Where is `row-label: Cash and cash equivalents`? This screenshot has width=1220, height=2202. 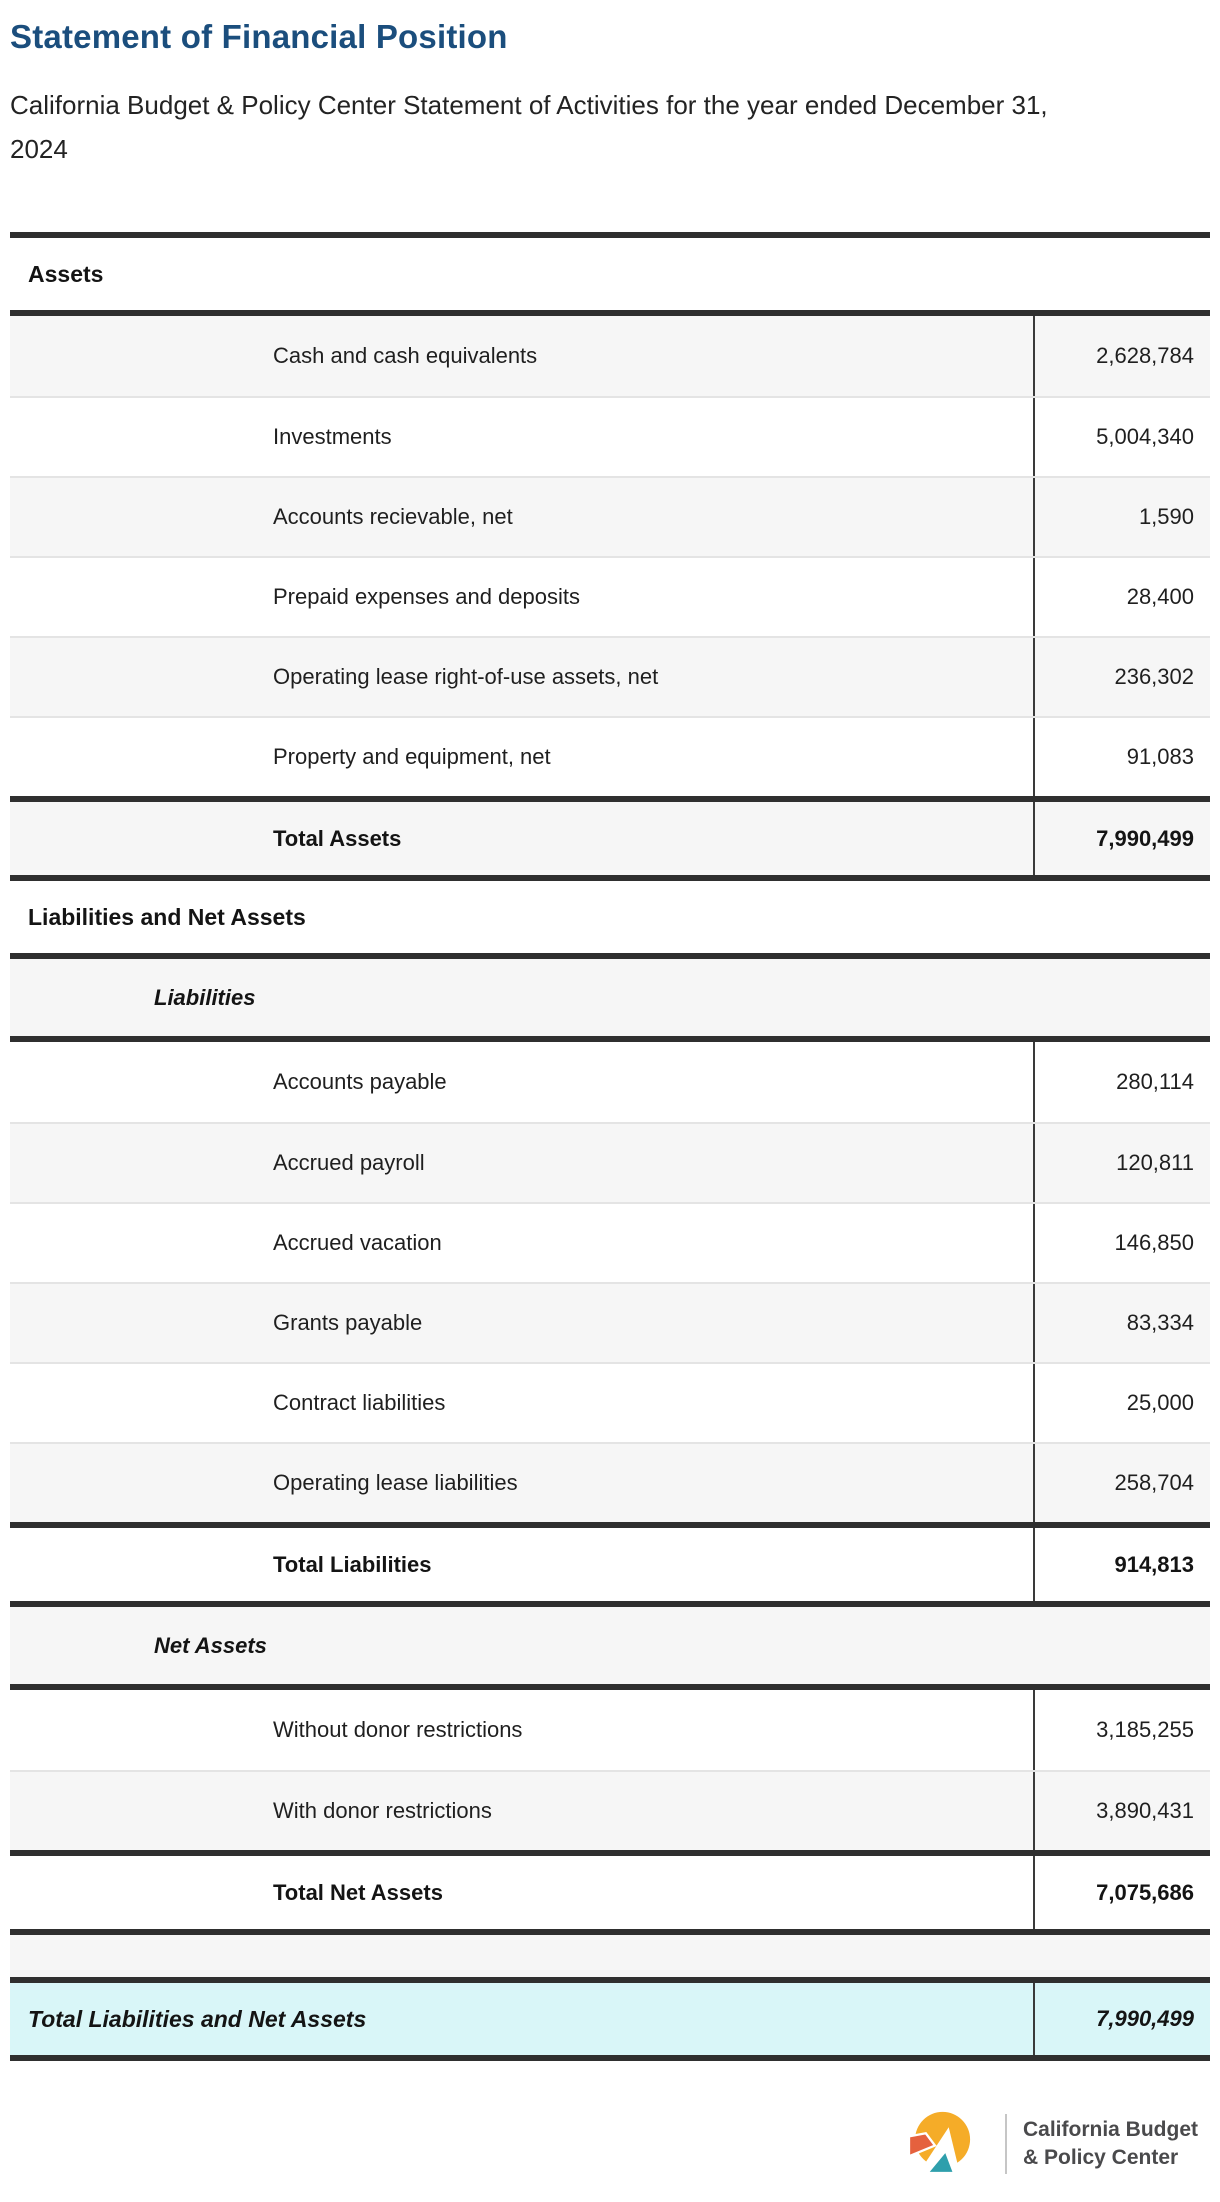
row-label: Cash and cash equivalents is located at coordinates (405, 356).